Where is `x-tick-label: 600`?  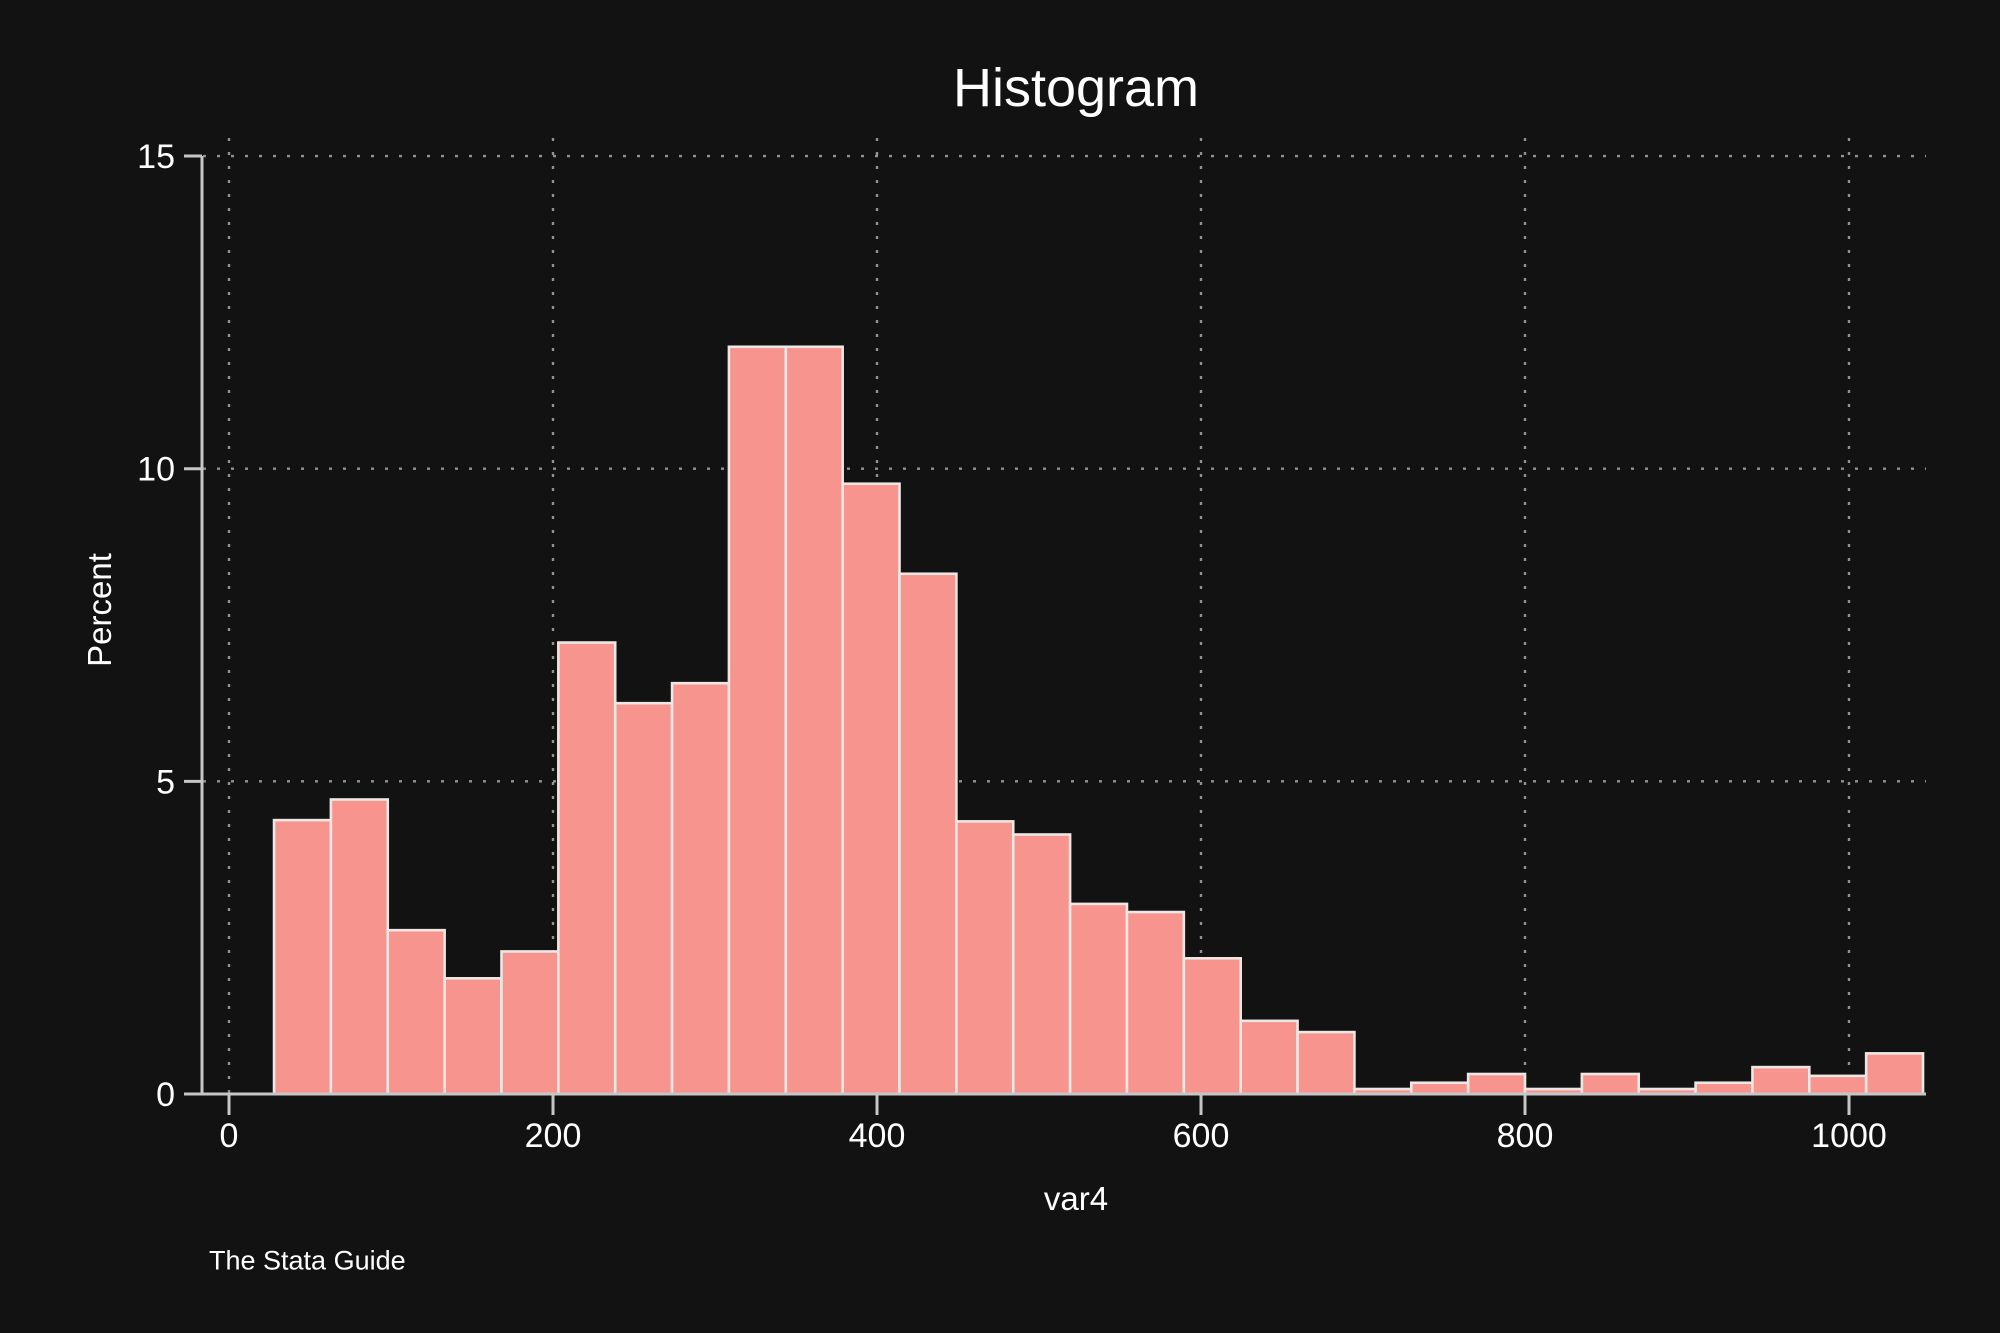 x-tick-label: 600 is located at coordinates (1201, 1136).